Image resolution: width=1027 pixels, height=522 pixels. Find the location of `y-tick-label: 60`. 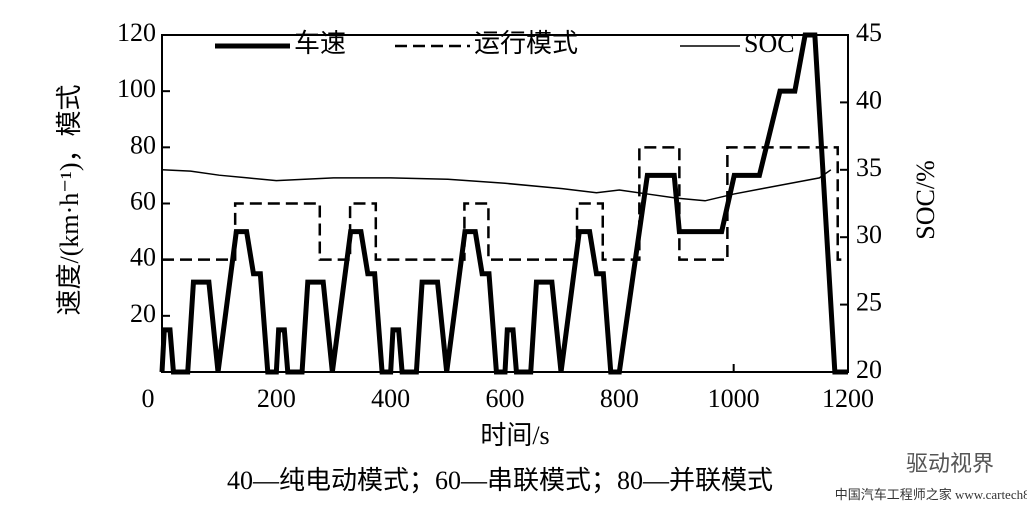

y-tick-label: 60 is located at coordinates (143, 200).